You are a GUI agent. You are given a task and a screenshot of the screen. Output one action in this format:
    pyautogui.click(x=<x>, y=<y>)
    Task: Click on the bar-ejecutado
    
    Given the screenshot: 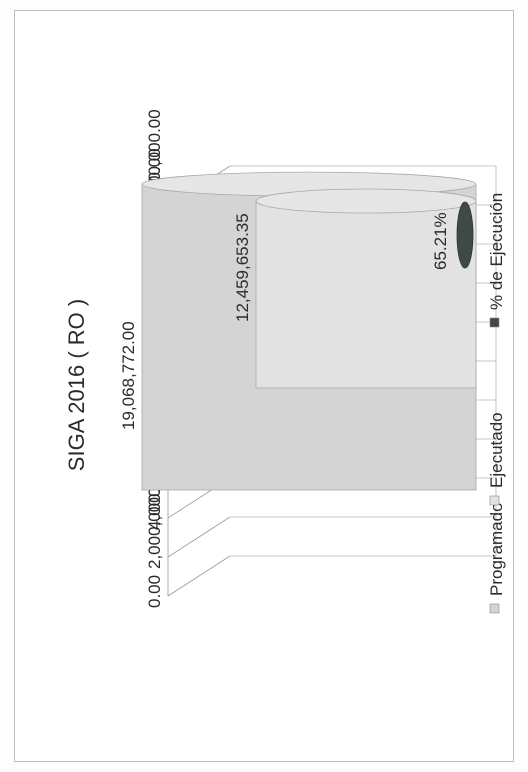 What is the action you would take?
    pyautogui.click(x=366, y=294)
    